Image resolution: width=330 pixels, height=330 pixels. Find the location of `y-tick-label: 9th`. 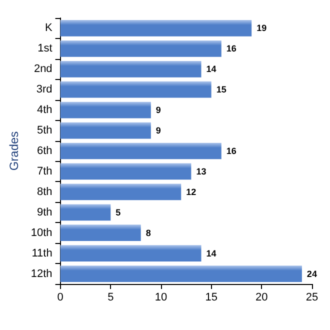

y-tick-label: 9th is located at coordinates (44, 212).